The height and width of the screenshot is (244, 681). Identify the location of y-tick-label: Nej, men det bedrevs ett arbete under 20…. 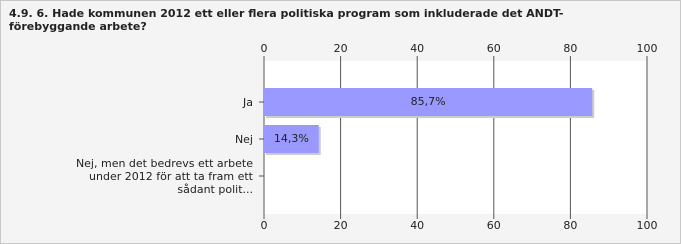
(164, 176).